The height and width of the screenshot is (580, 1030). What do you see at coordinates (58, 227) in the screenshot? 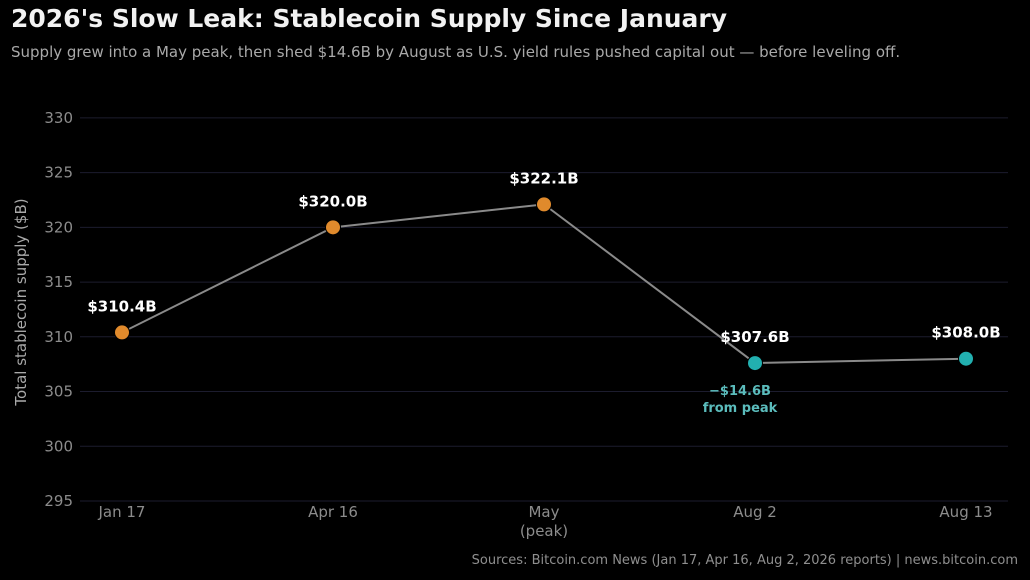
I see `y-tick-label: 320` at bounding box center [58, 227].